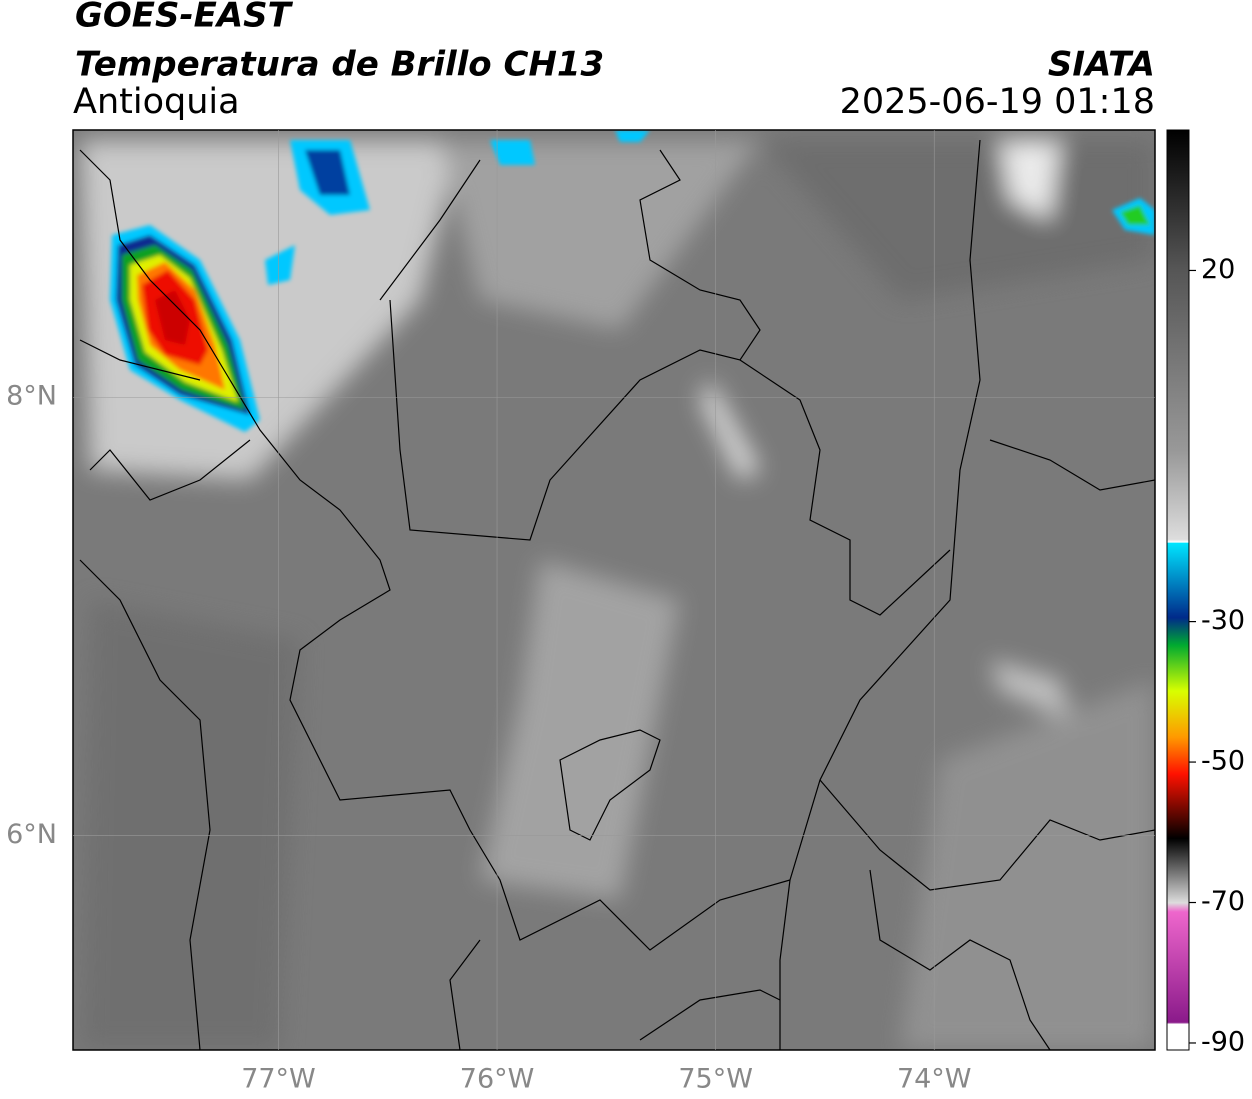 This screenshot has height=1099, width=1252. What do you see at coordinates (1223, 1041) in the screenshot?
I see `colorbar-tick-label: -90` at bounding box center [1223, 1041].